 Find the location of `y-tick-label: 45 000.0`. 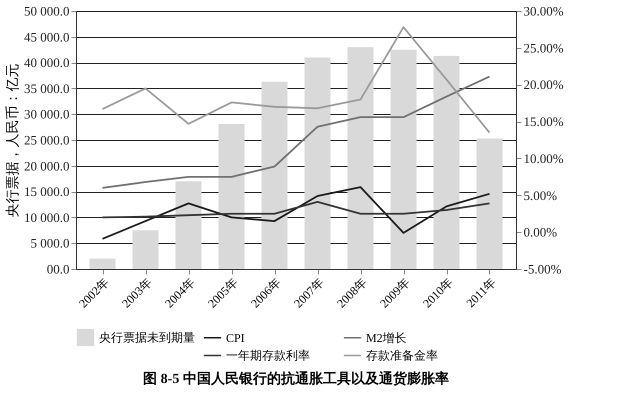

y-tick-label: 45 000.0 is located at coordinates (47, 36).